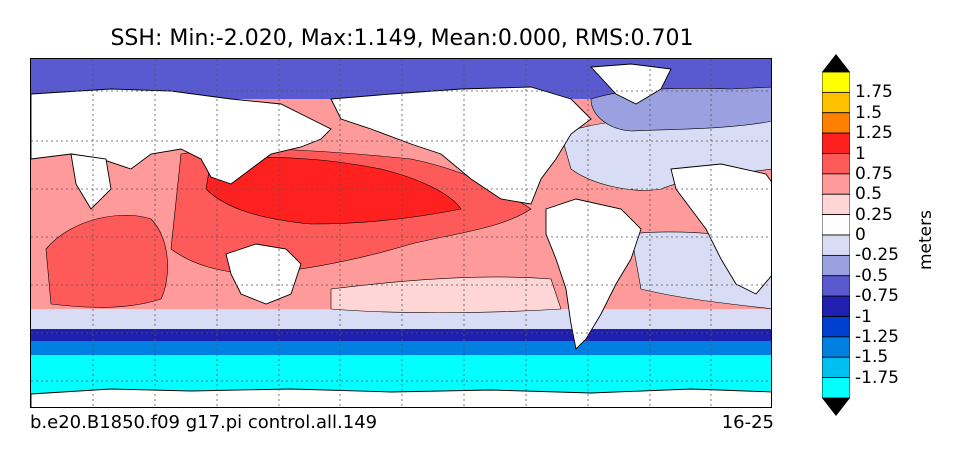 This screenshot has height=464, width=967. What do you see at coordinates (401, 397) in the screenshot?
I see `antarctica-land` at bounding box center [401, 397].